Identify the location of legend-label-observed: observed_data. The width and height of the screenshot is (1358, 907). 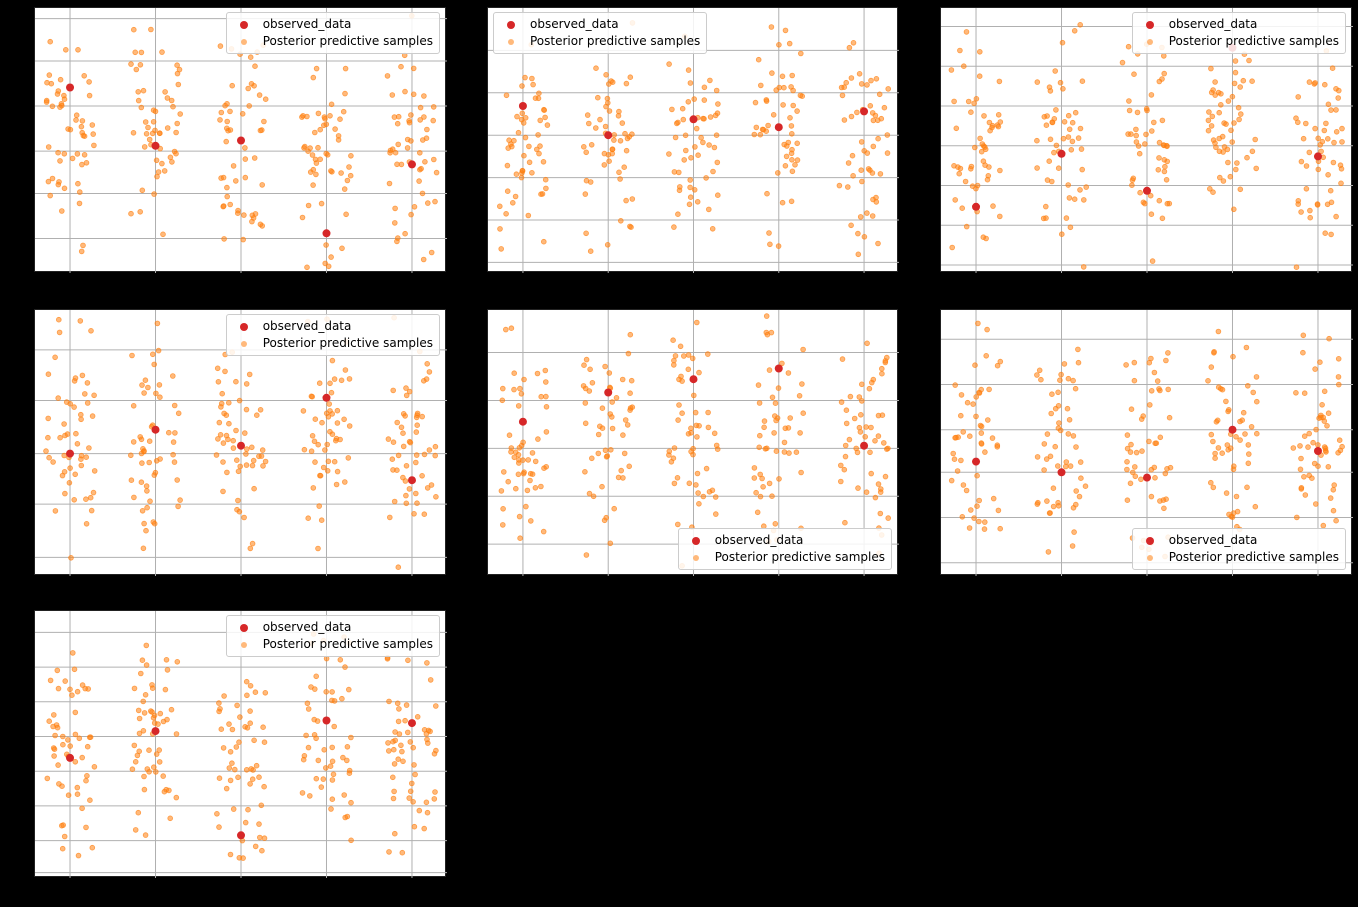
(307, 627).